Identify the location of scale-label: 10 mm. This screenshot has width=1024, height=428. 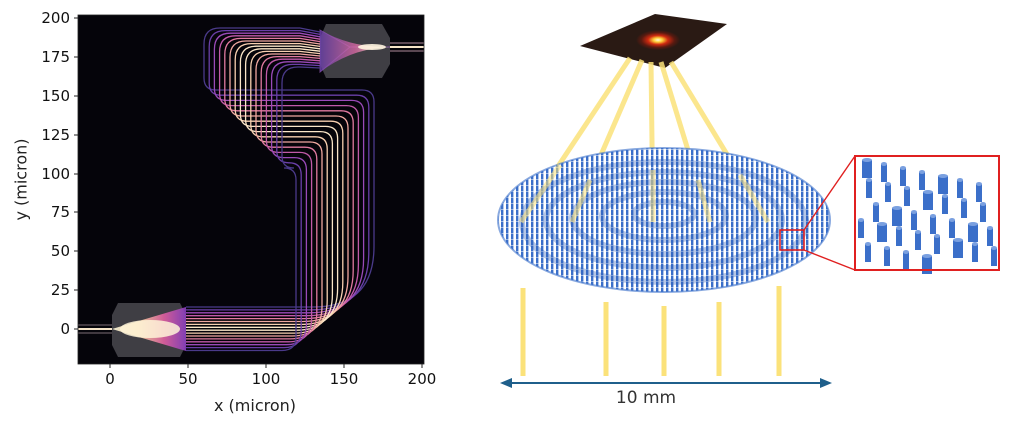
(646, 398).